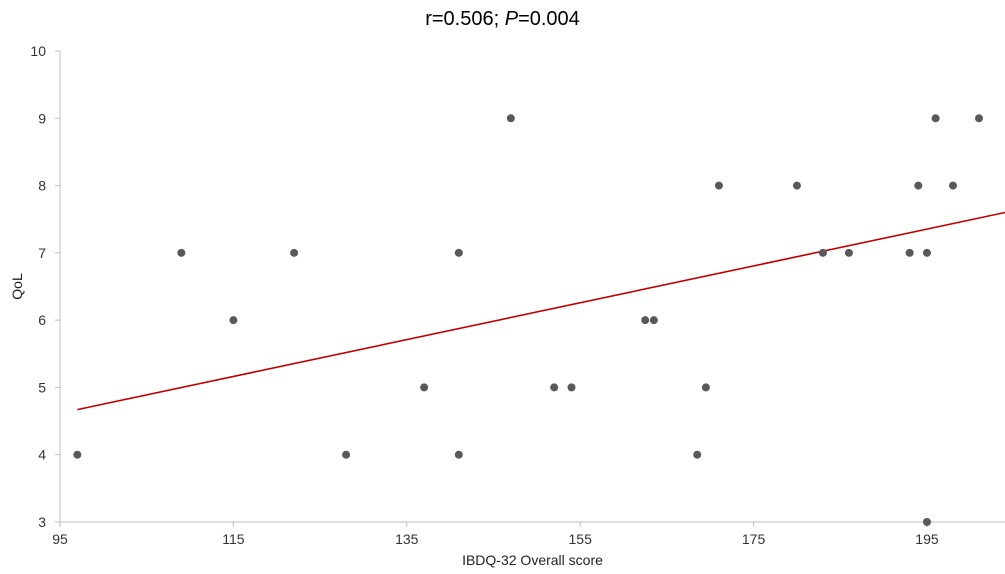 This screenshot has height=574, width=1005. I want to click on y-tick-label: 9, so click(42, 118).